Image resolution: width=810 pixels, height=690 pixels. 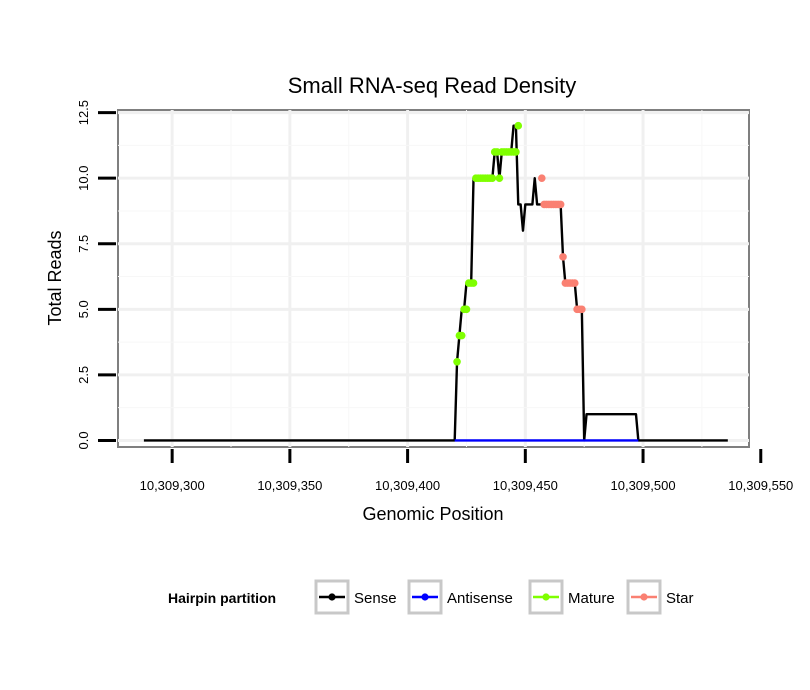 What do you see at coordinates (375, 598) in the screenshot?
I see `legend-label: Sense` at bounding box center [375, 598].